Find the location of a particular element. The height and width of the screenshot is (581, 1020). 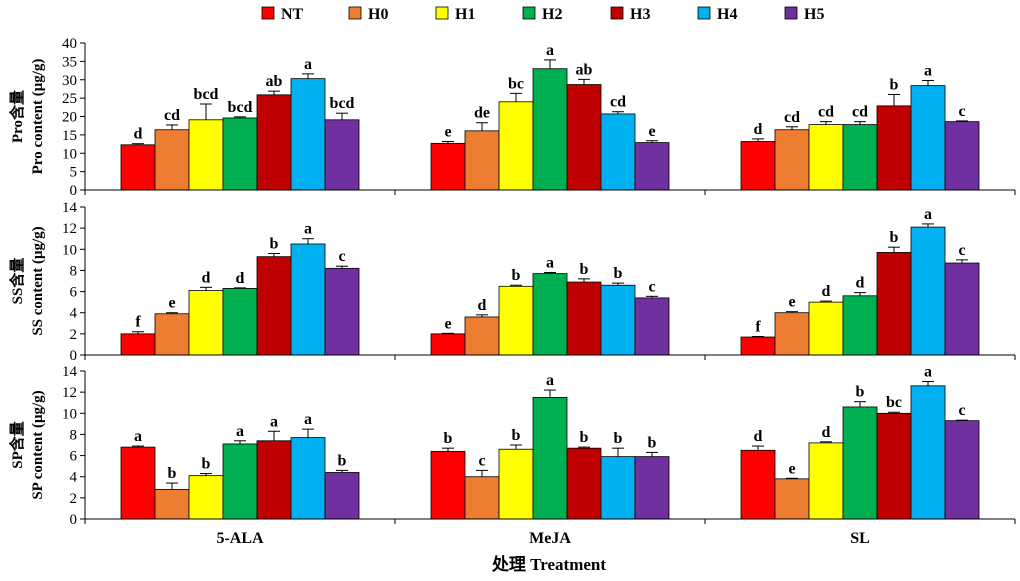

bar-5-ala-h3 is located at coordinates (274, 142).